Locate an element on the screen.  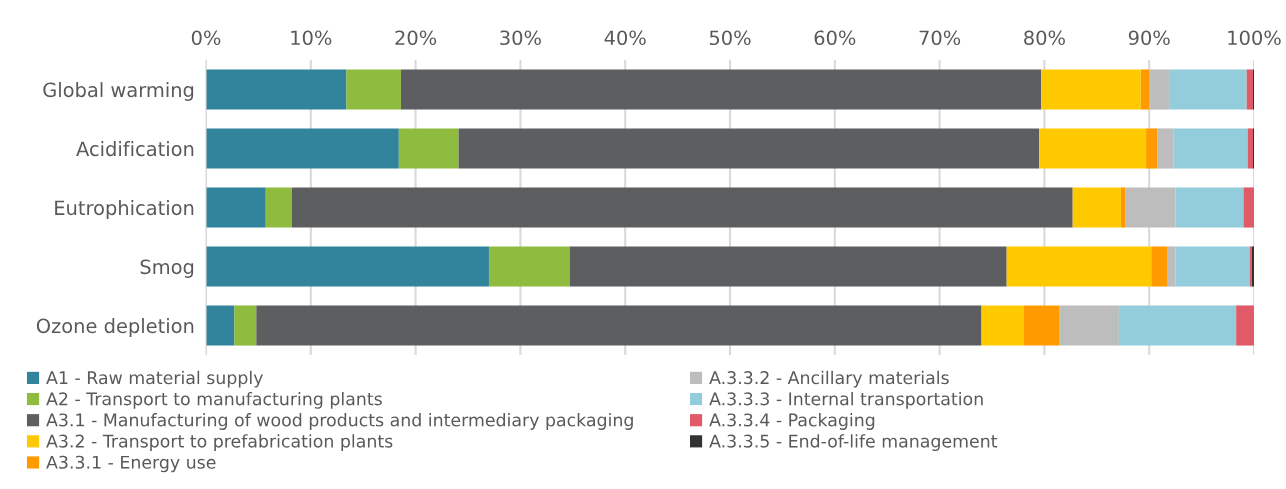
legend-label: A1 - Raw material supply is located at coordinates (154, 379).